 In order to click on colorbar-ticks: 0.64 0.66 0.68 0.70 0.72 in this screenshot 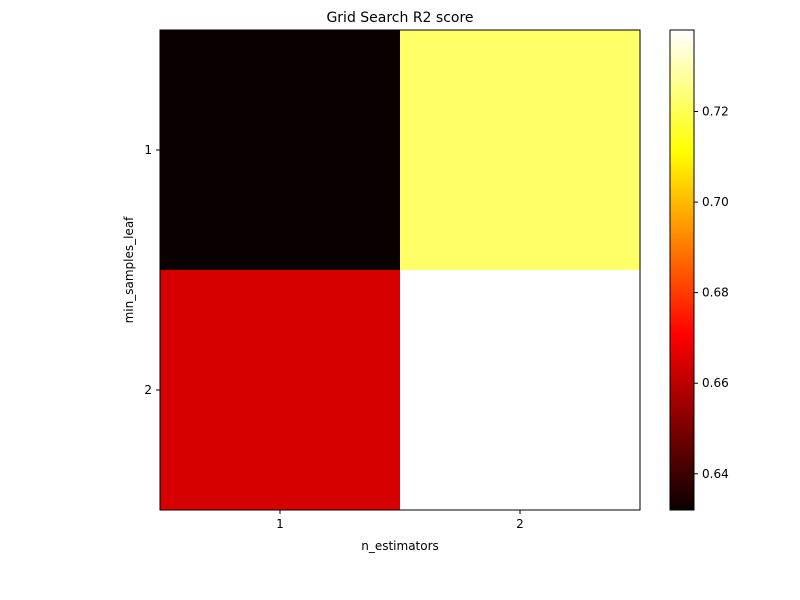, I will do `click(711, 293)`.